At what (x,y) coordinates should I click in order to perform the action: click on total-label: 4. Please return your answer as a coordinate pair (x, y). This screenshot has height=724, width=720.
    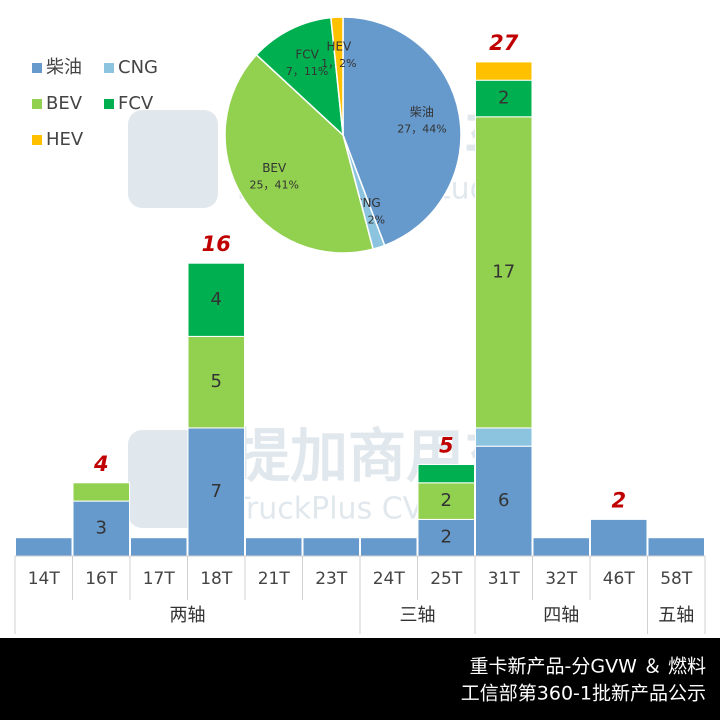
    Looking at the image, I should click on (101, 464).